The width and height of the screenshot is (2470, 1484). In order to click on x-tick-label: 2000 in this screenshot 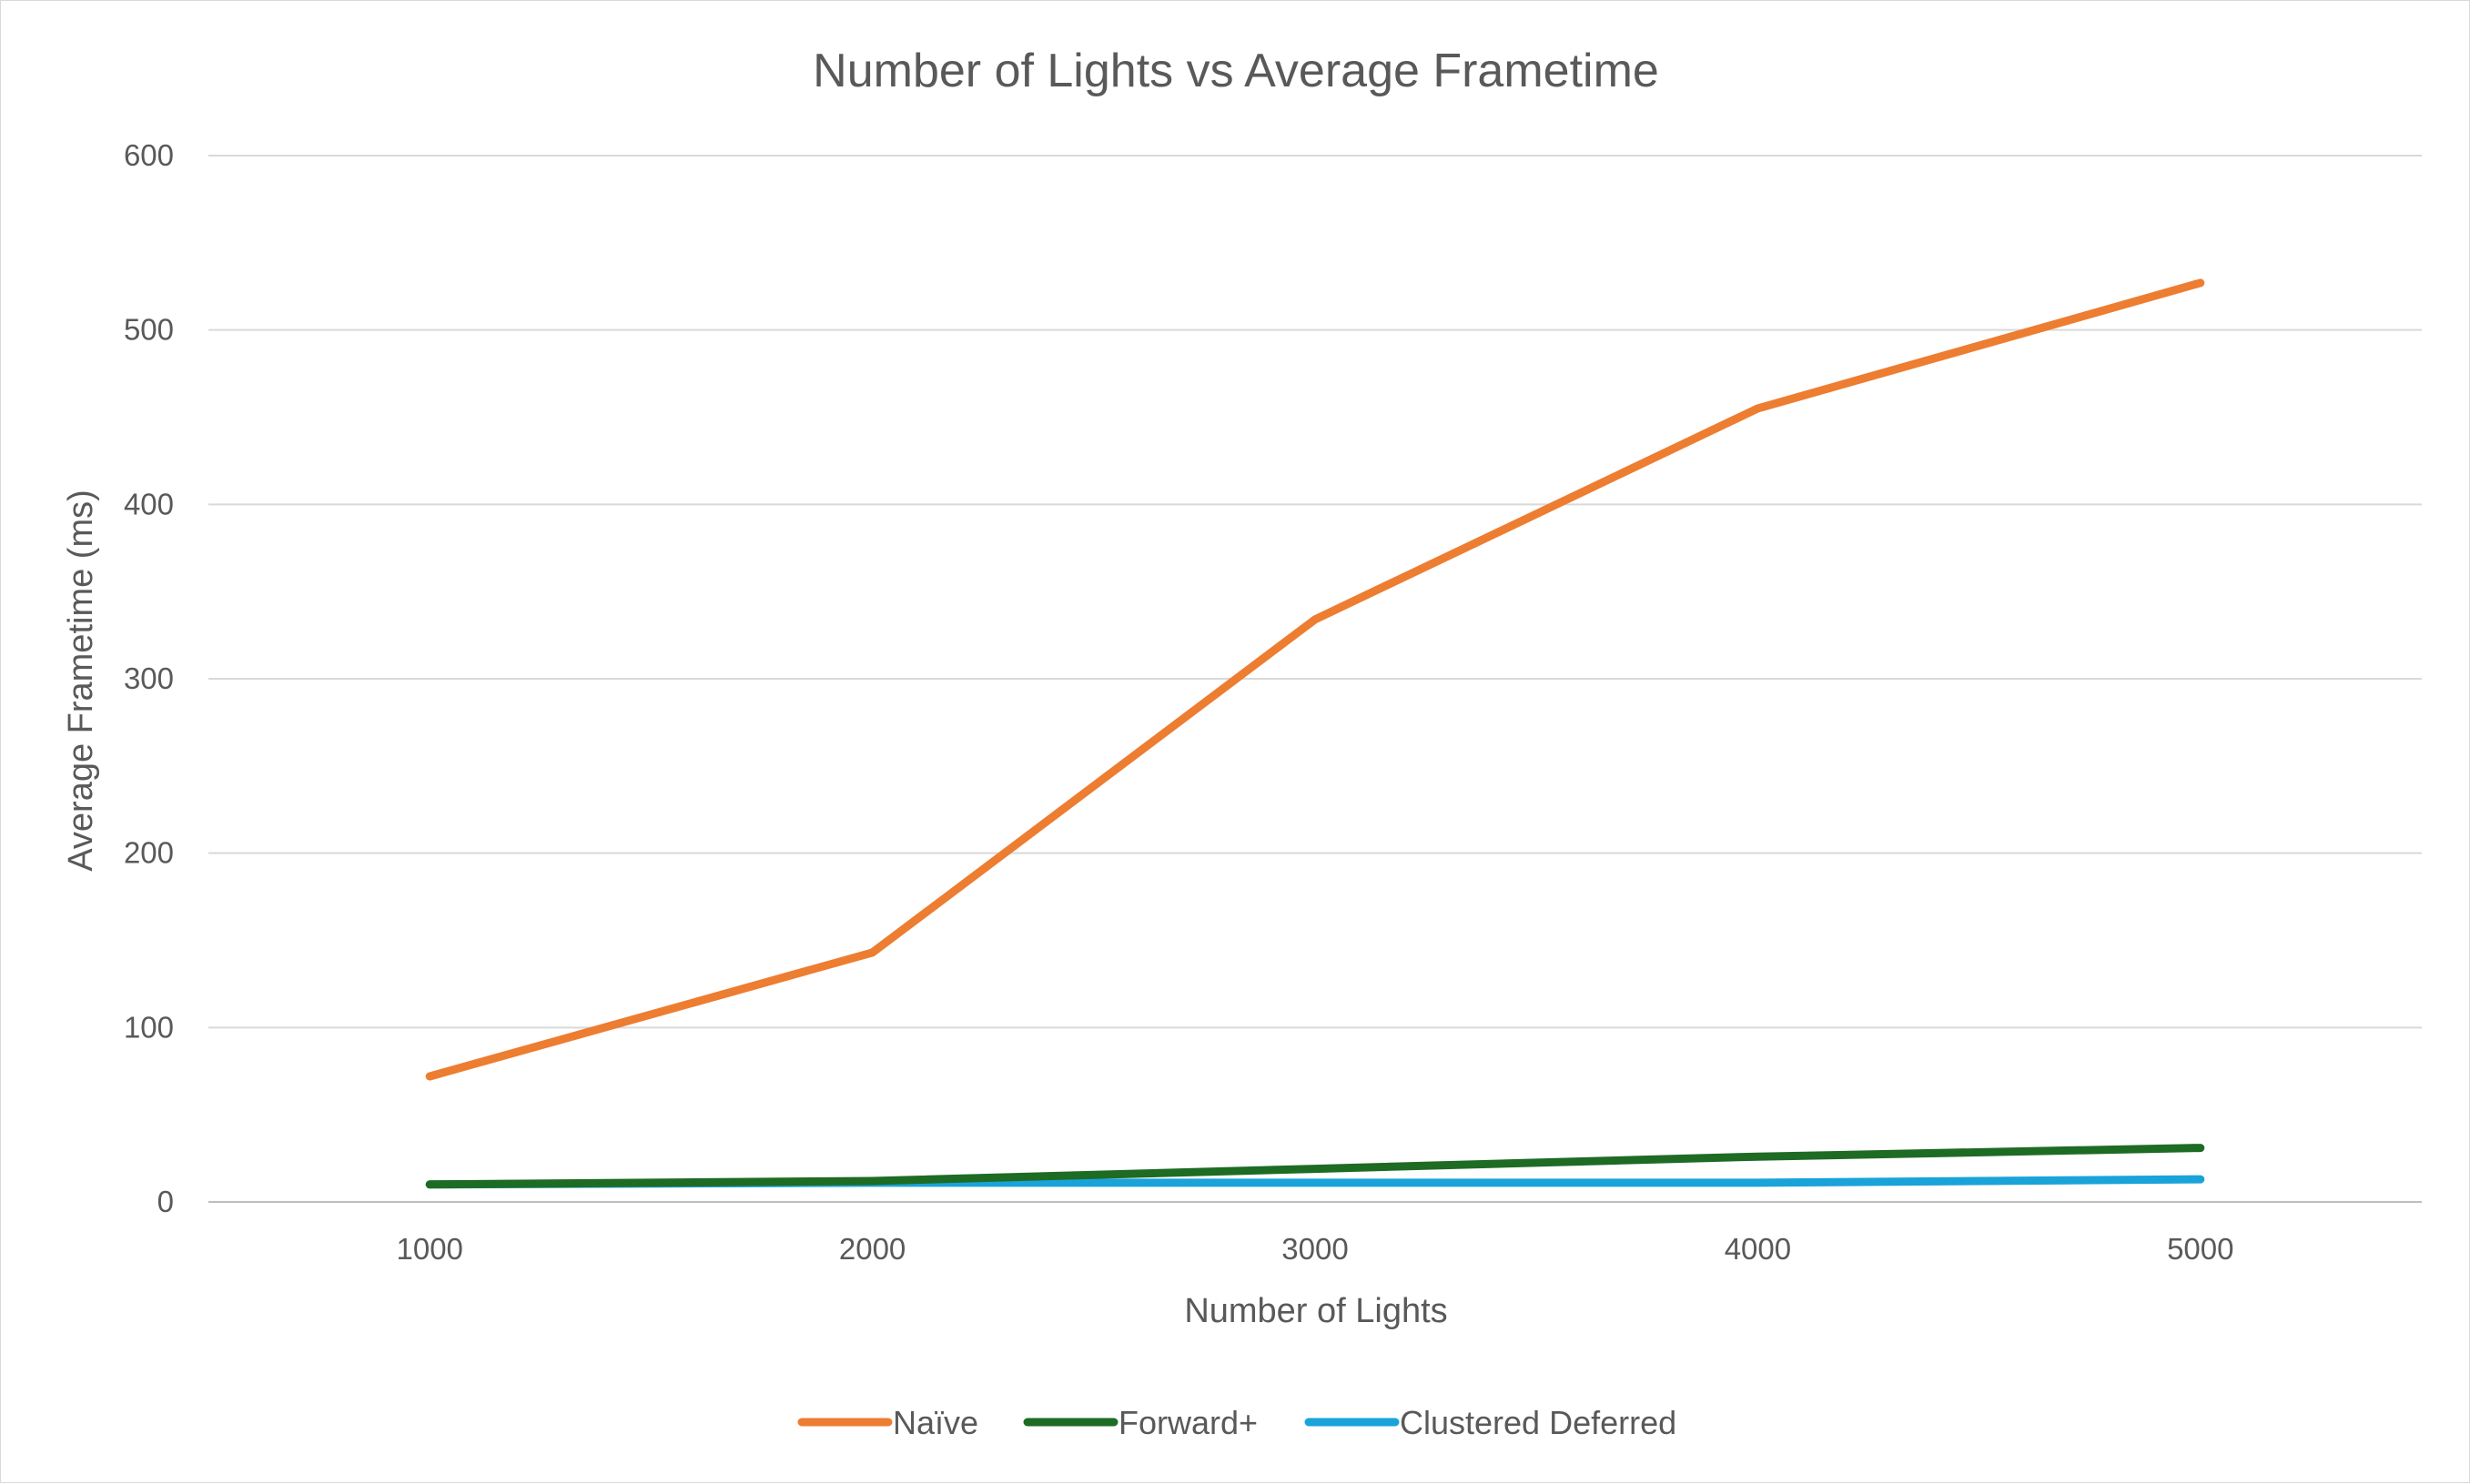, I will do `click(872, 1249)`.